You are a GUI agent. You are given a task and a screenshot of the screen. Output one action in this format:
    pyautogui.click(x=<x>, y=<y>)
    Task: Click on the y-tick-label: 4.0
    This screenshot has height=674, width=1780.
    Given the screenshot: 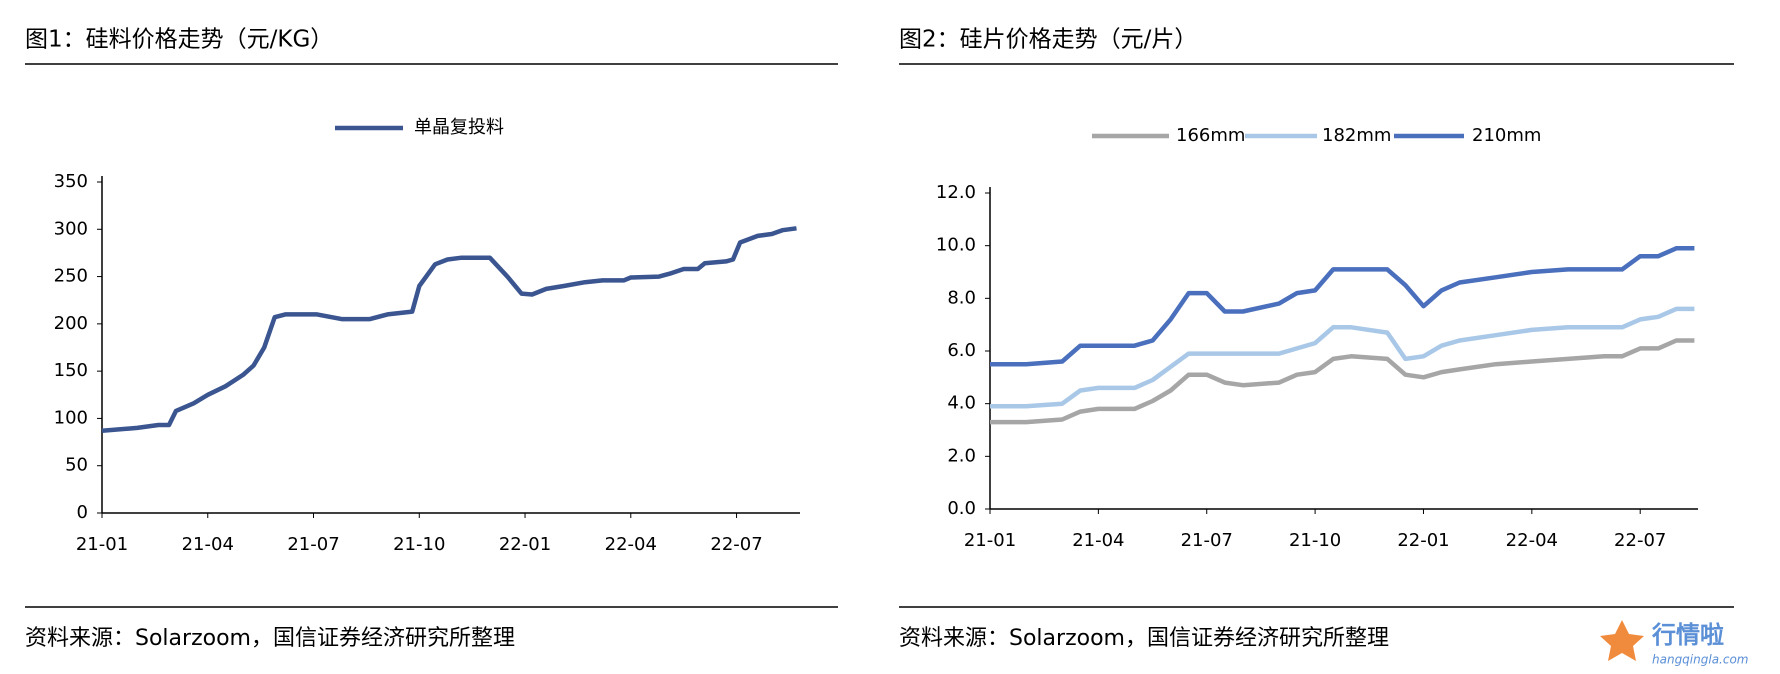 What is the action you would take?
    pyautogui.click(x=961, y=403)
    